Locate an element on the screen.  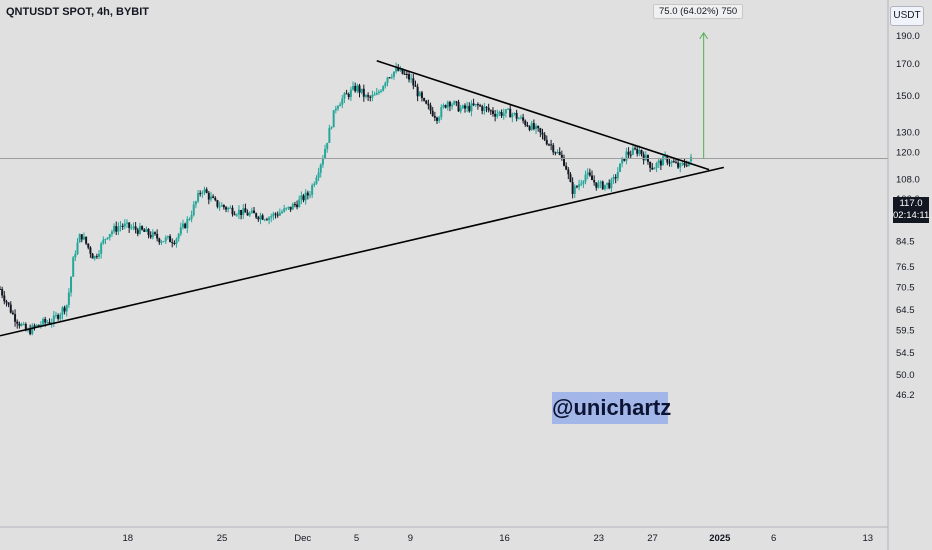
time-tick-label: 2025 is located at coordinates (720, 538).